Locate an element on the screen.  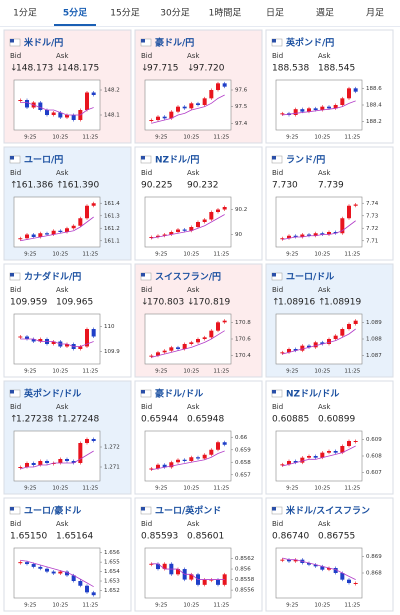
tab: 日足 is located at coordinates (275, 13).